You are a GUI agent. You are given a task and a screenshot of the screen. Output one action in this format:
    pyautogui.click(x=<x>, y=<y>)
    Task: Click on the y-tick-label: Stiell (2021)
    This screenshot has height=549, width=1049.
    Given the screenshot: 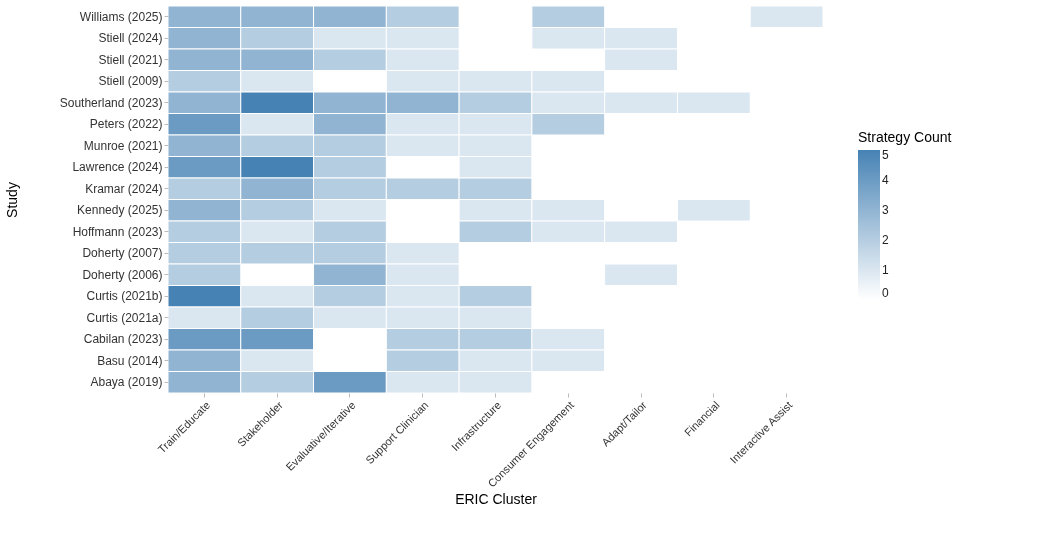 What is the action you would take?
    pyautogui.click(x=130, y=59)
    